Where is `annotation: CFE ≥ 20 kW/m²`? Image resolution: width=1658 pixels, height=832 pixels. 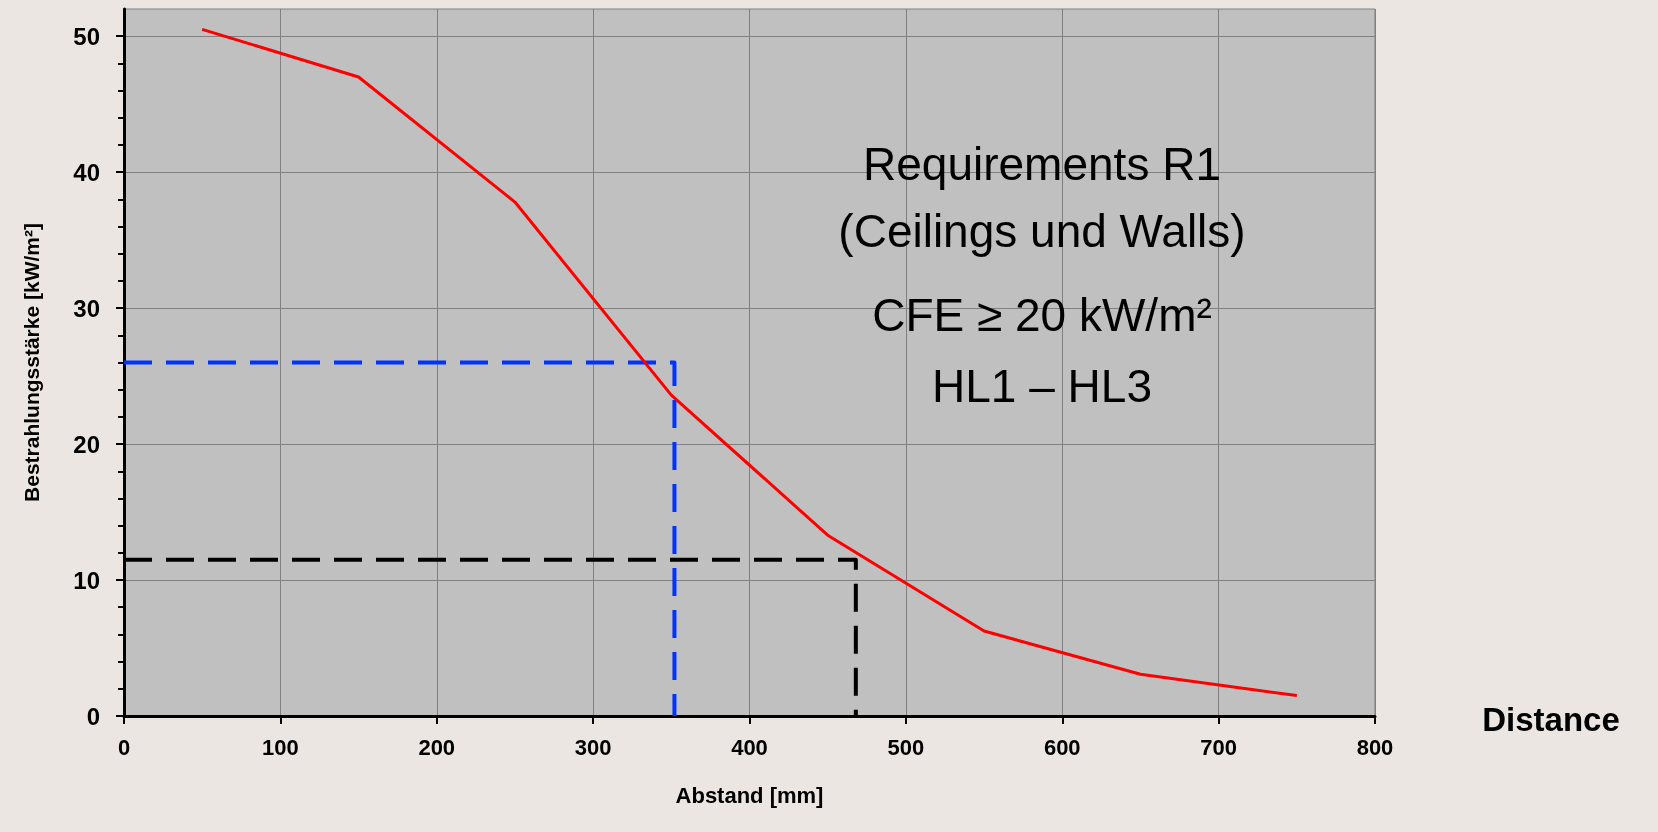 annotation: CFE ≥ 20 kW/m² is located at coordinates (1042, 315).